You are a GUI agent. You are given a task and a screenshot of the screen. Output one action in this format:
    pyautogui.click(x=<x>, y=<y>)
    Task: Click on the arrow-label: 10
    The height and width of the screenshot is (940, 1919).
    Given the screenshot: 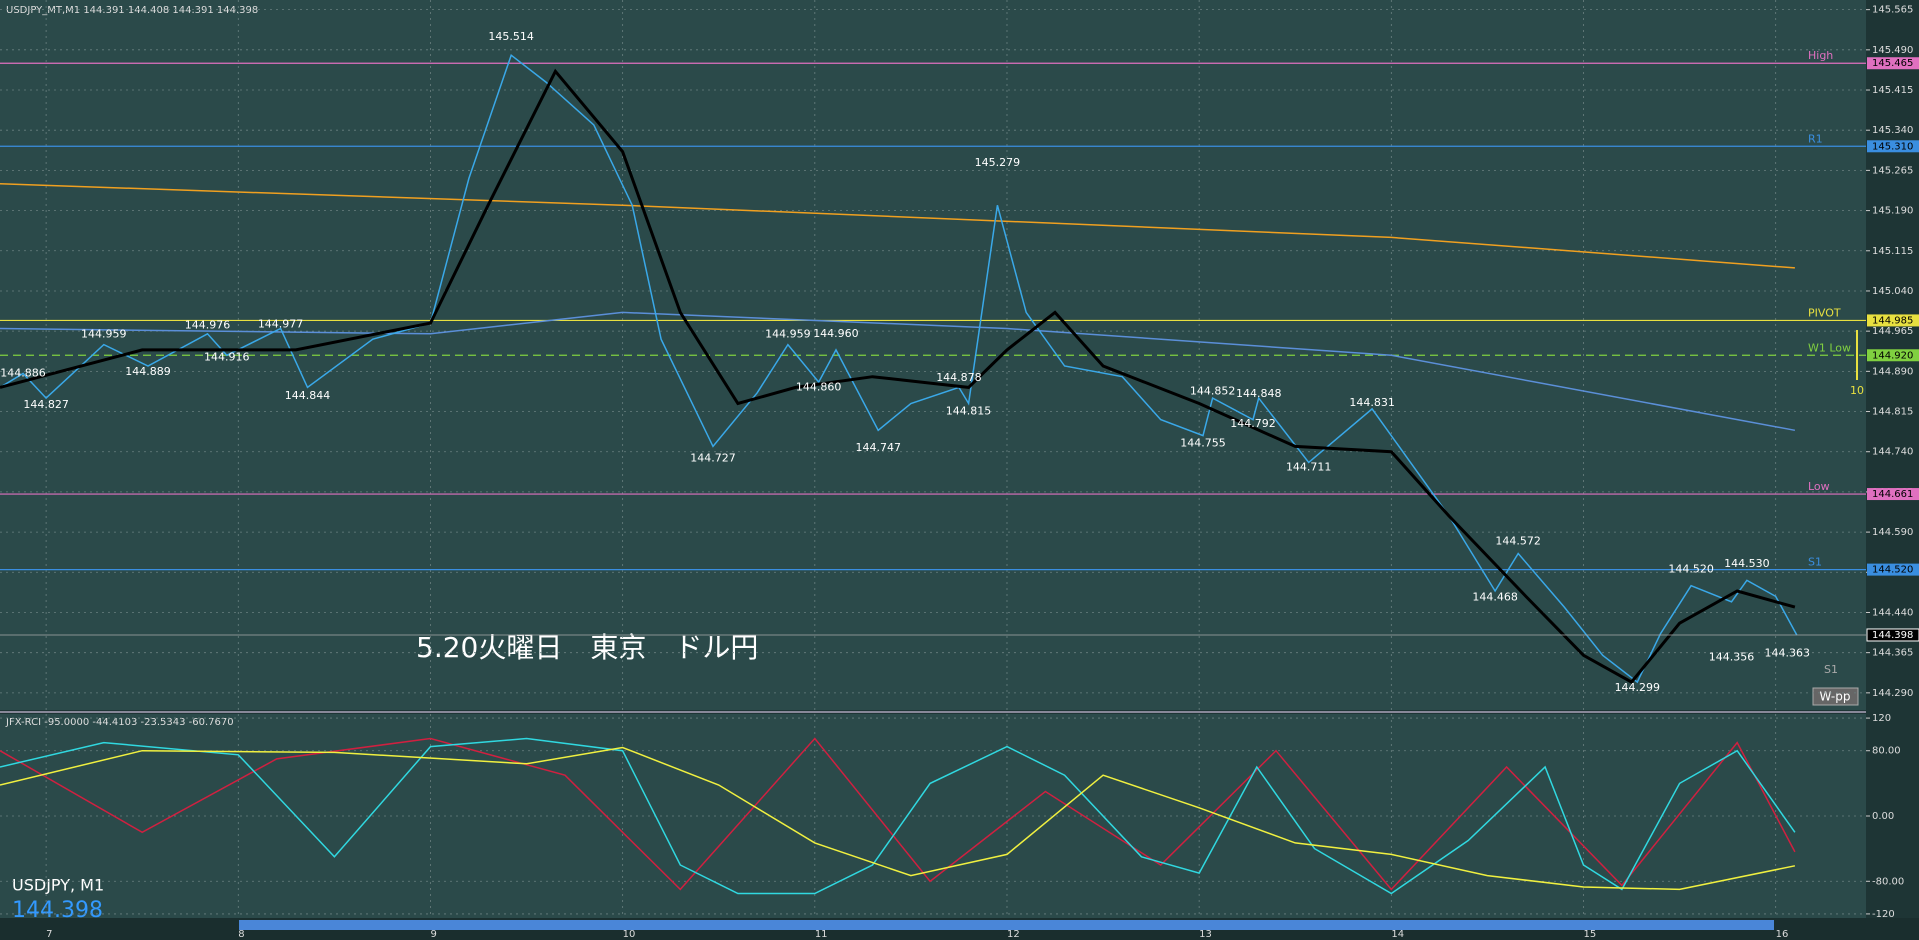 What is the action you would take?
    pyautogui.click(x=1857, y=390)
    